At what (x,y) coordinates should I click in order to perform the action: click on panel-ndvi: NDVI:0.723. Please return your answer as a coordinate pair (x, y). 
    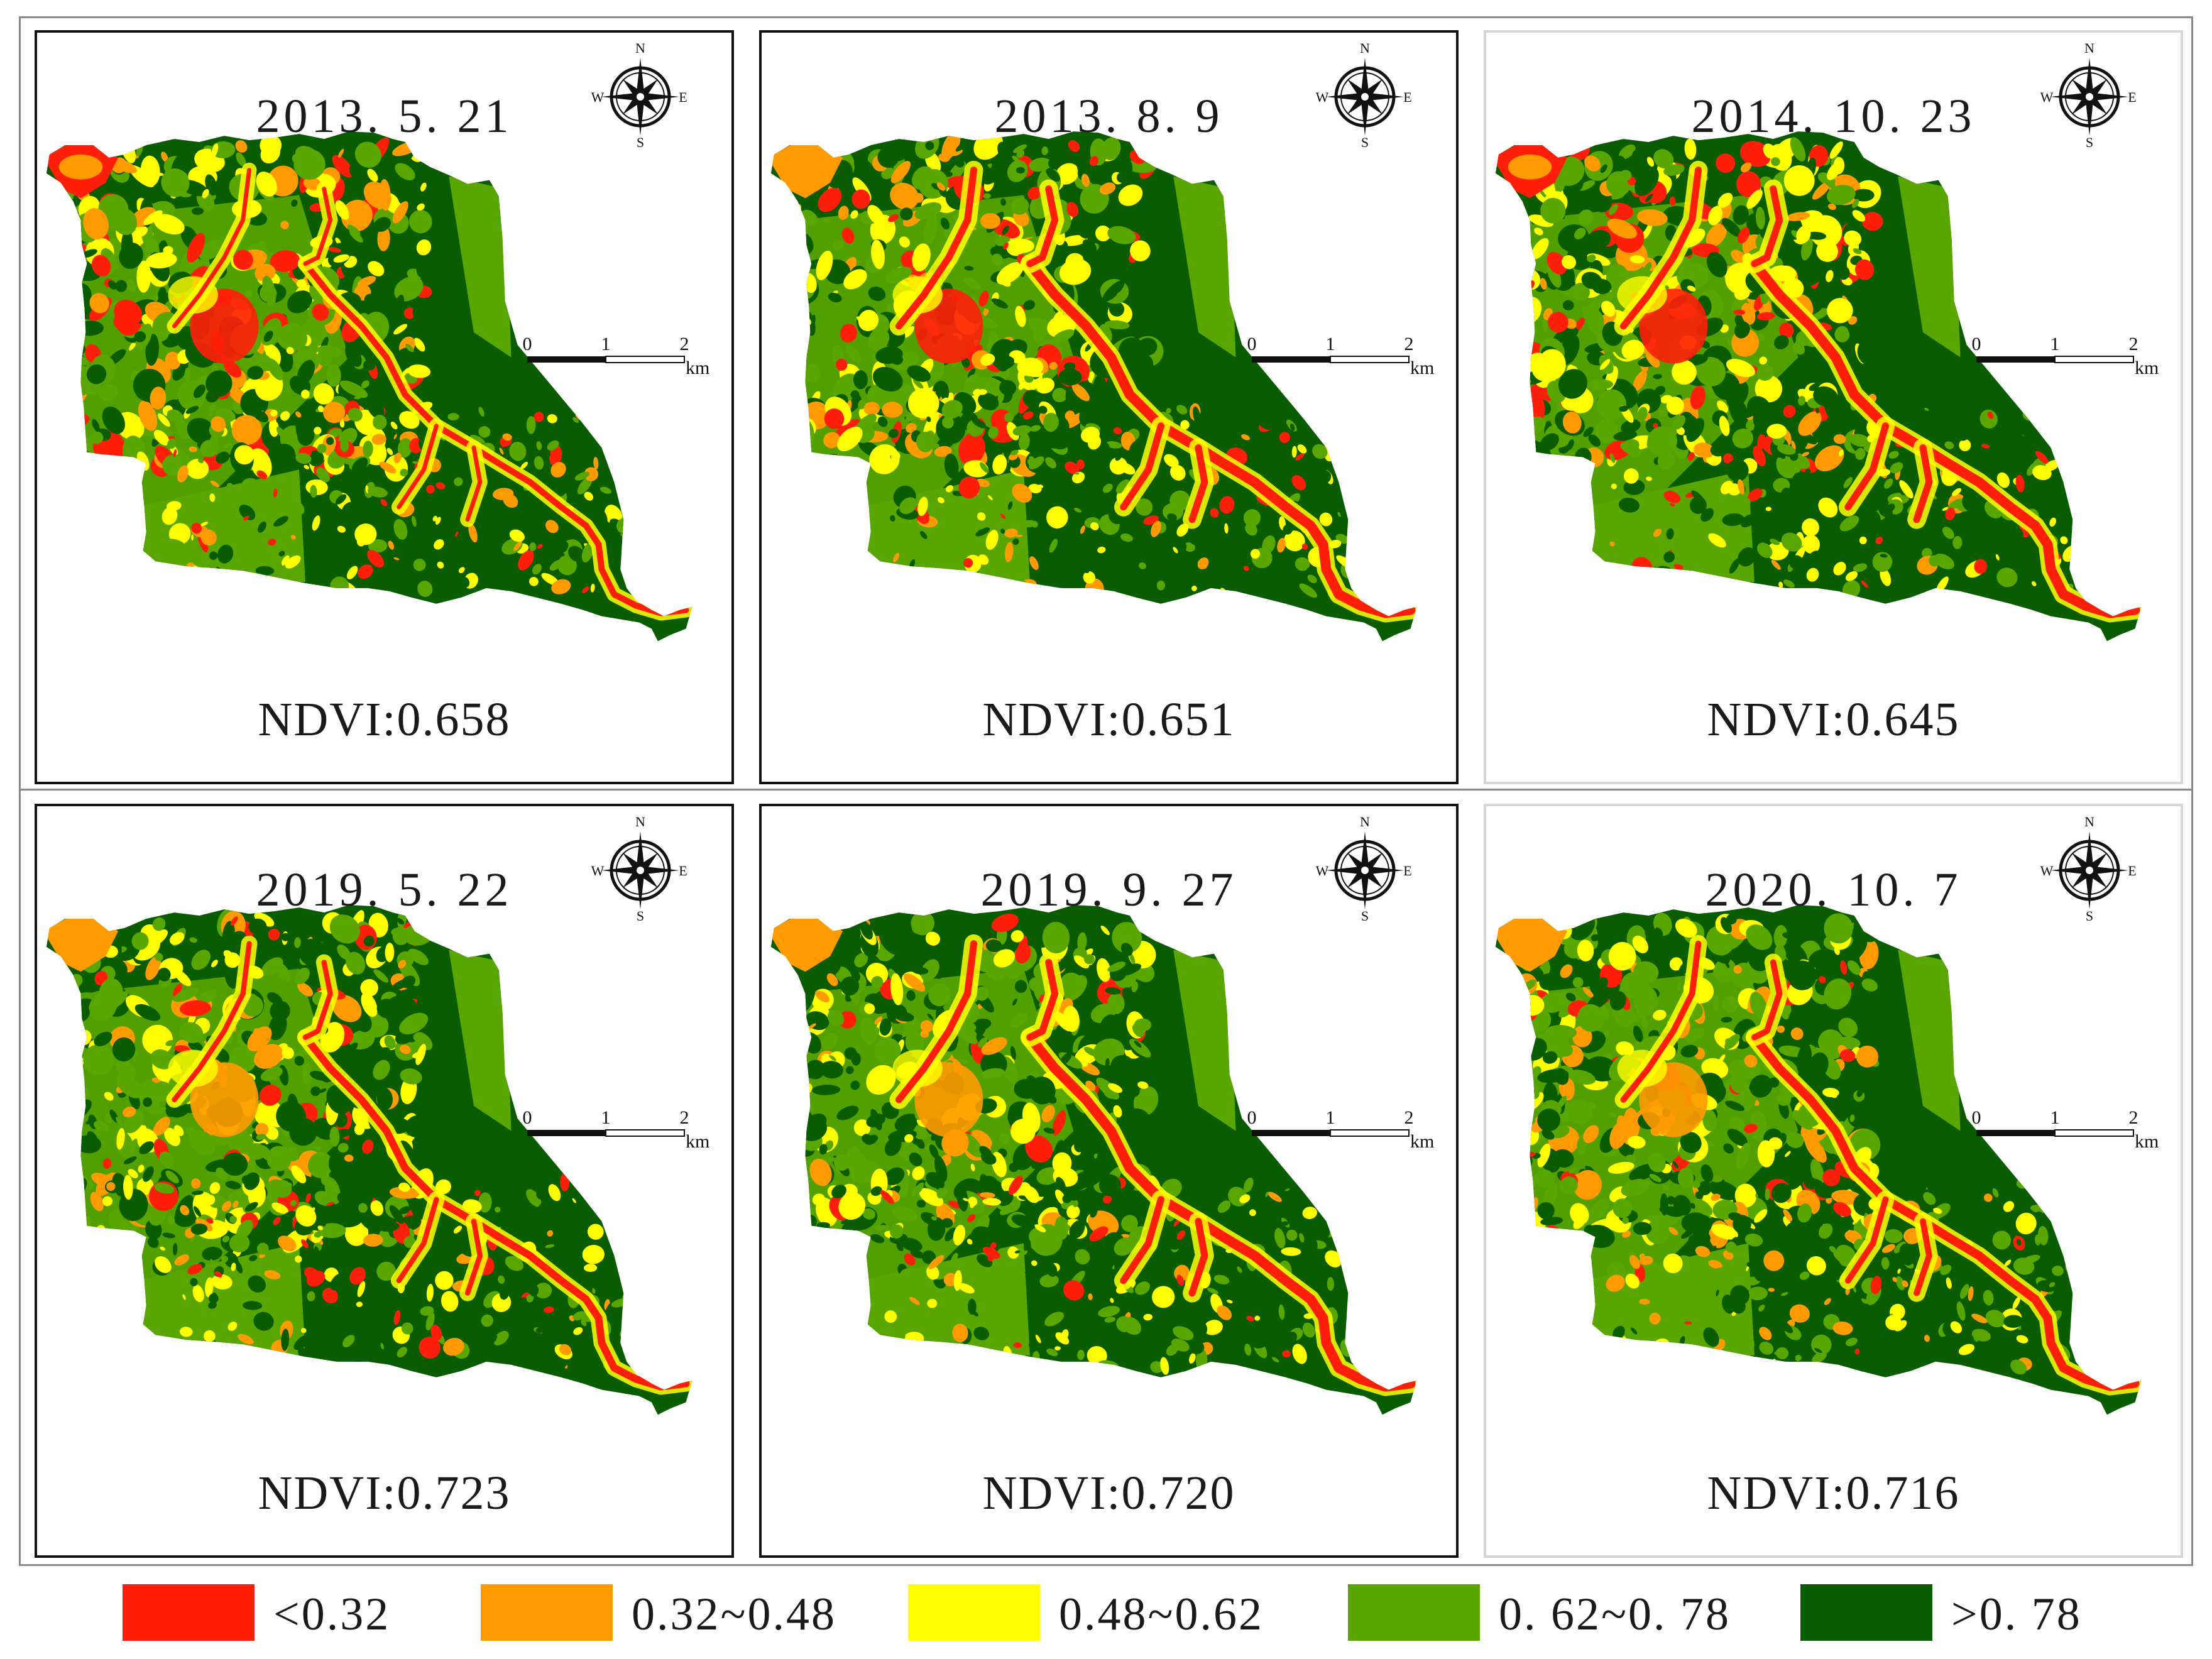
    Looking at the image, I should click on (384, 1493).